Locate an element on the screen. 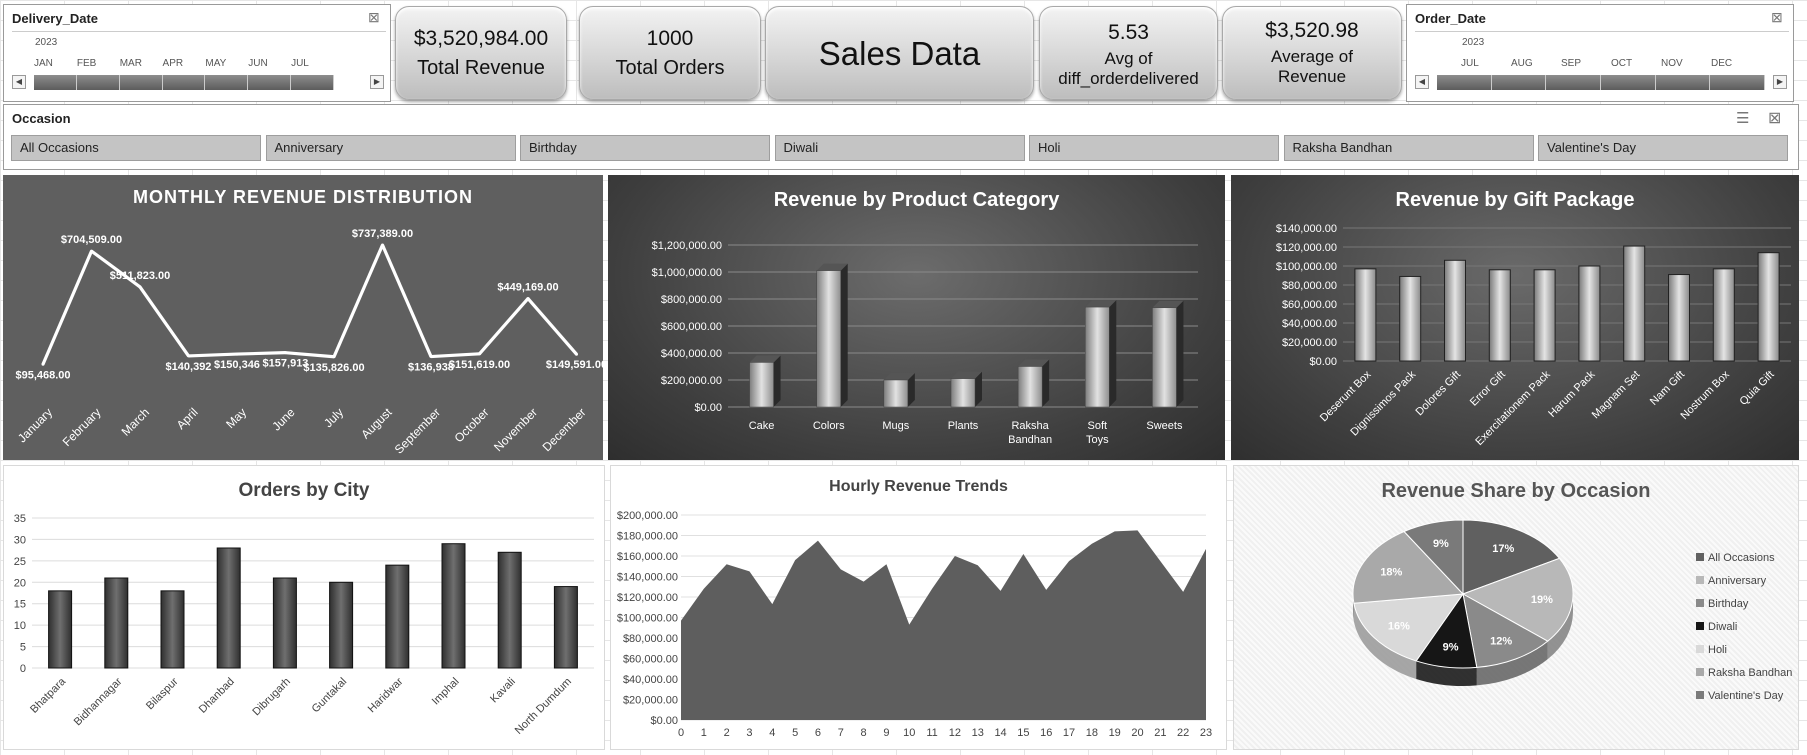 The image size is (1807, 755). hourly-revenue-title: Hourly Revenue Trends is located at coordinates (918, 486).